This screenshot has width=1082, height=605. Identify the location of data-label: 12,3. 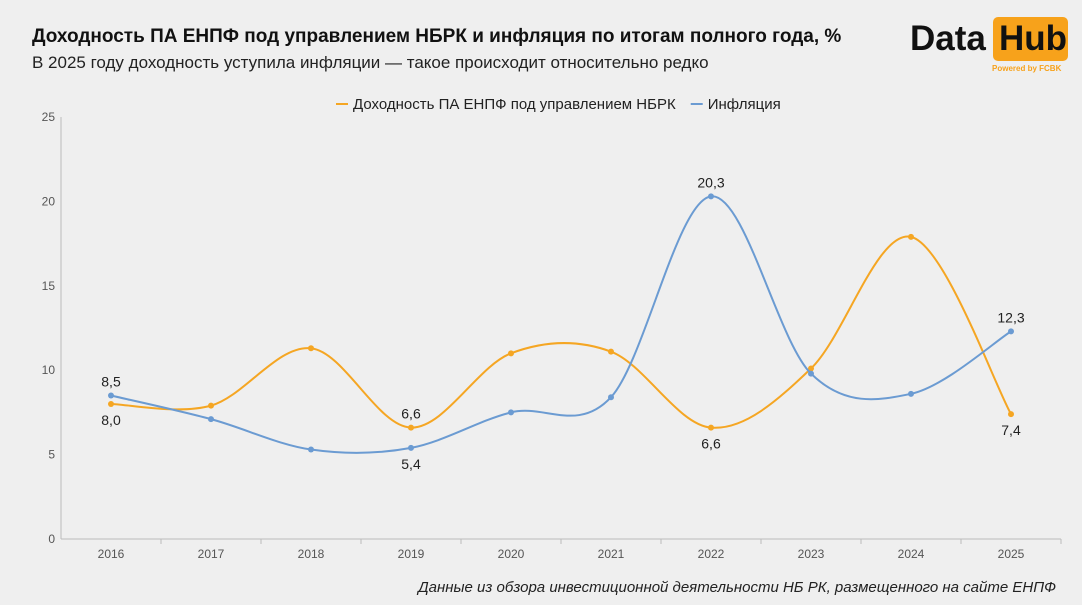
(1010, 317).